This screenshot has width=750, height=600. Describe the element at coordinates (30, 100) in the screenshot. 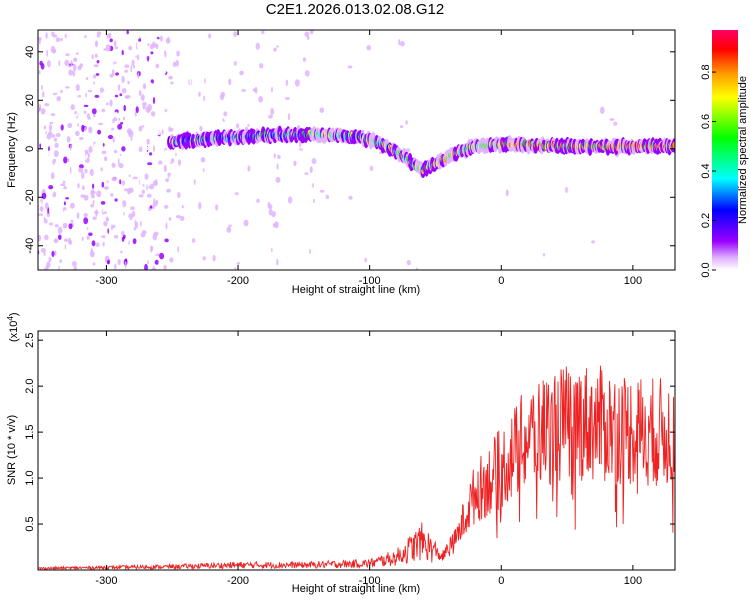

I see `spectrogram-ytick-label: 20` at that location.